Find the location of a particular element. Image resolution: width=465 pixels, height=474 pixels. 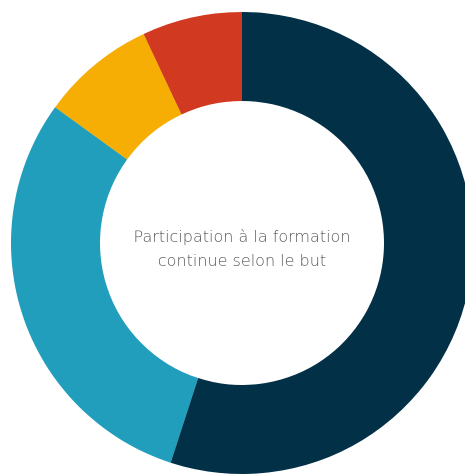

center-title: Participation à la formation is located at coordinates (242, 236).